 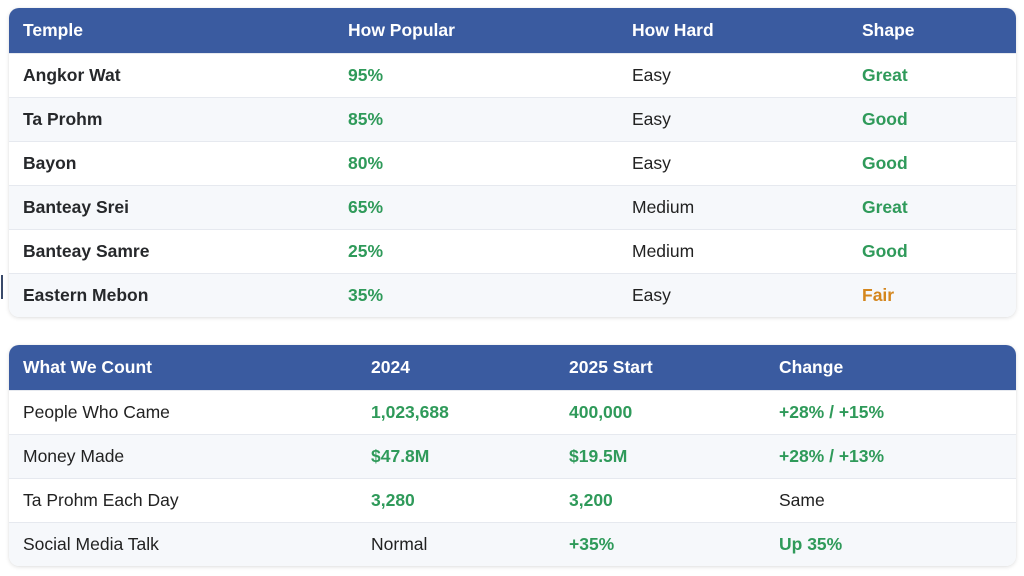 I want to click on change-cell: Same, so click(x=890, y=499).